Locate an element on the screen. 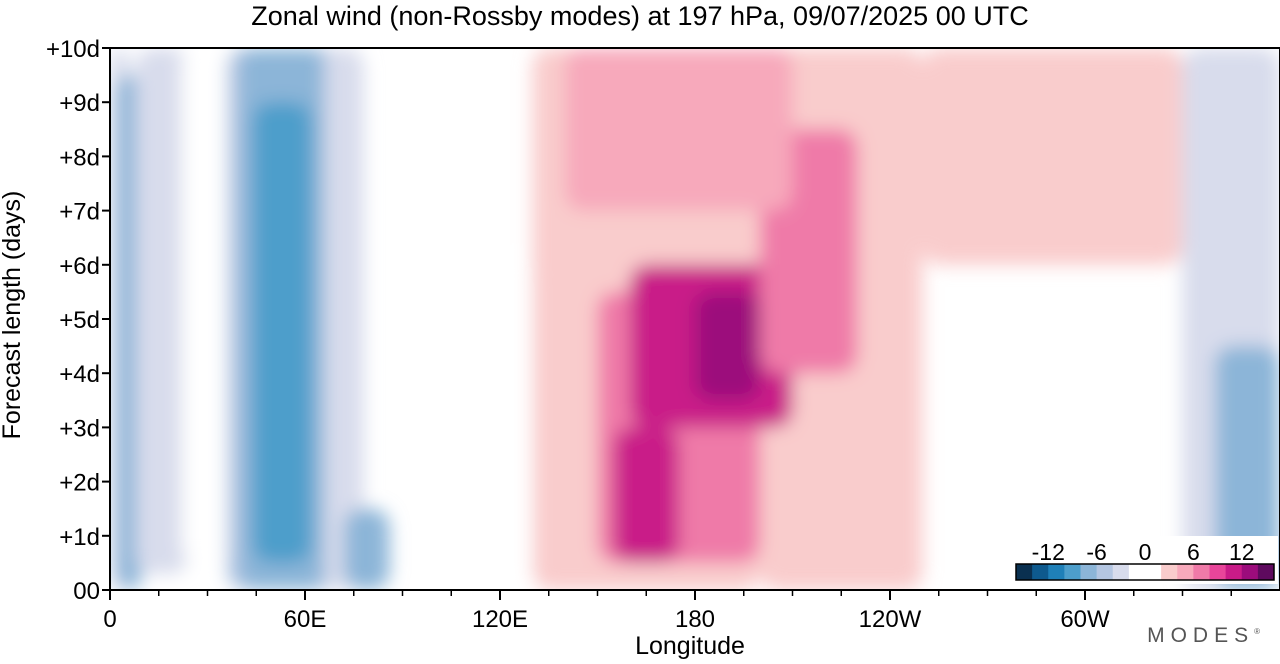 Image resolution: width=1280 pixels, height=664 pixels. colorbar-label: 0 is located at coordinates (1145, 552).